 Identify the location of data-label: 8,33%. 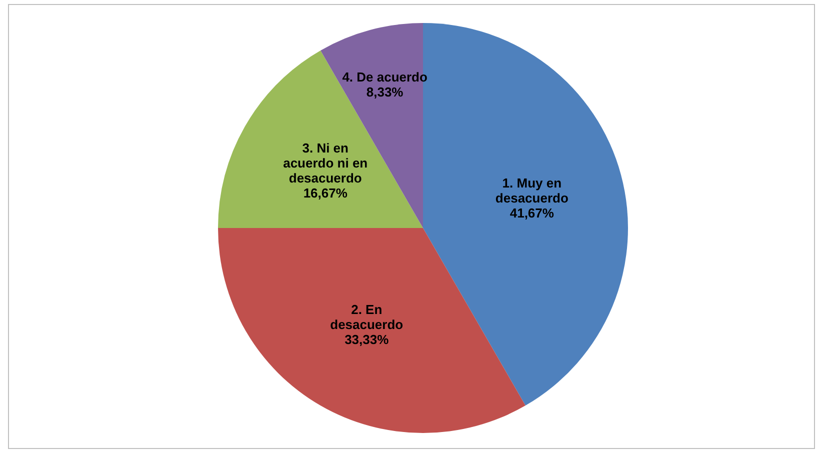
(385, 92).